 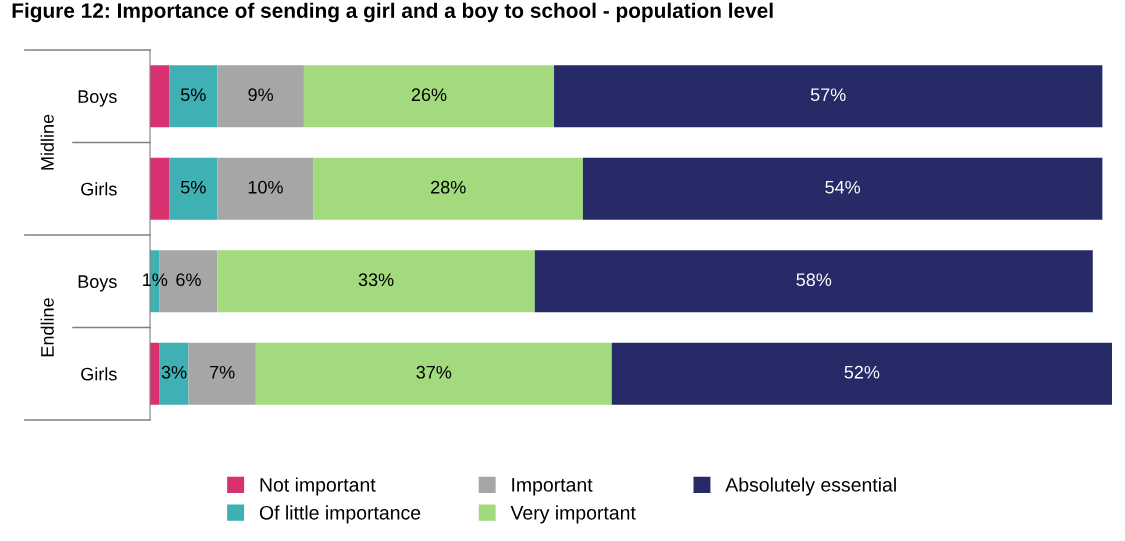 I want to click on data-label: 7%, so click(x=222, y=372).